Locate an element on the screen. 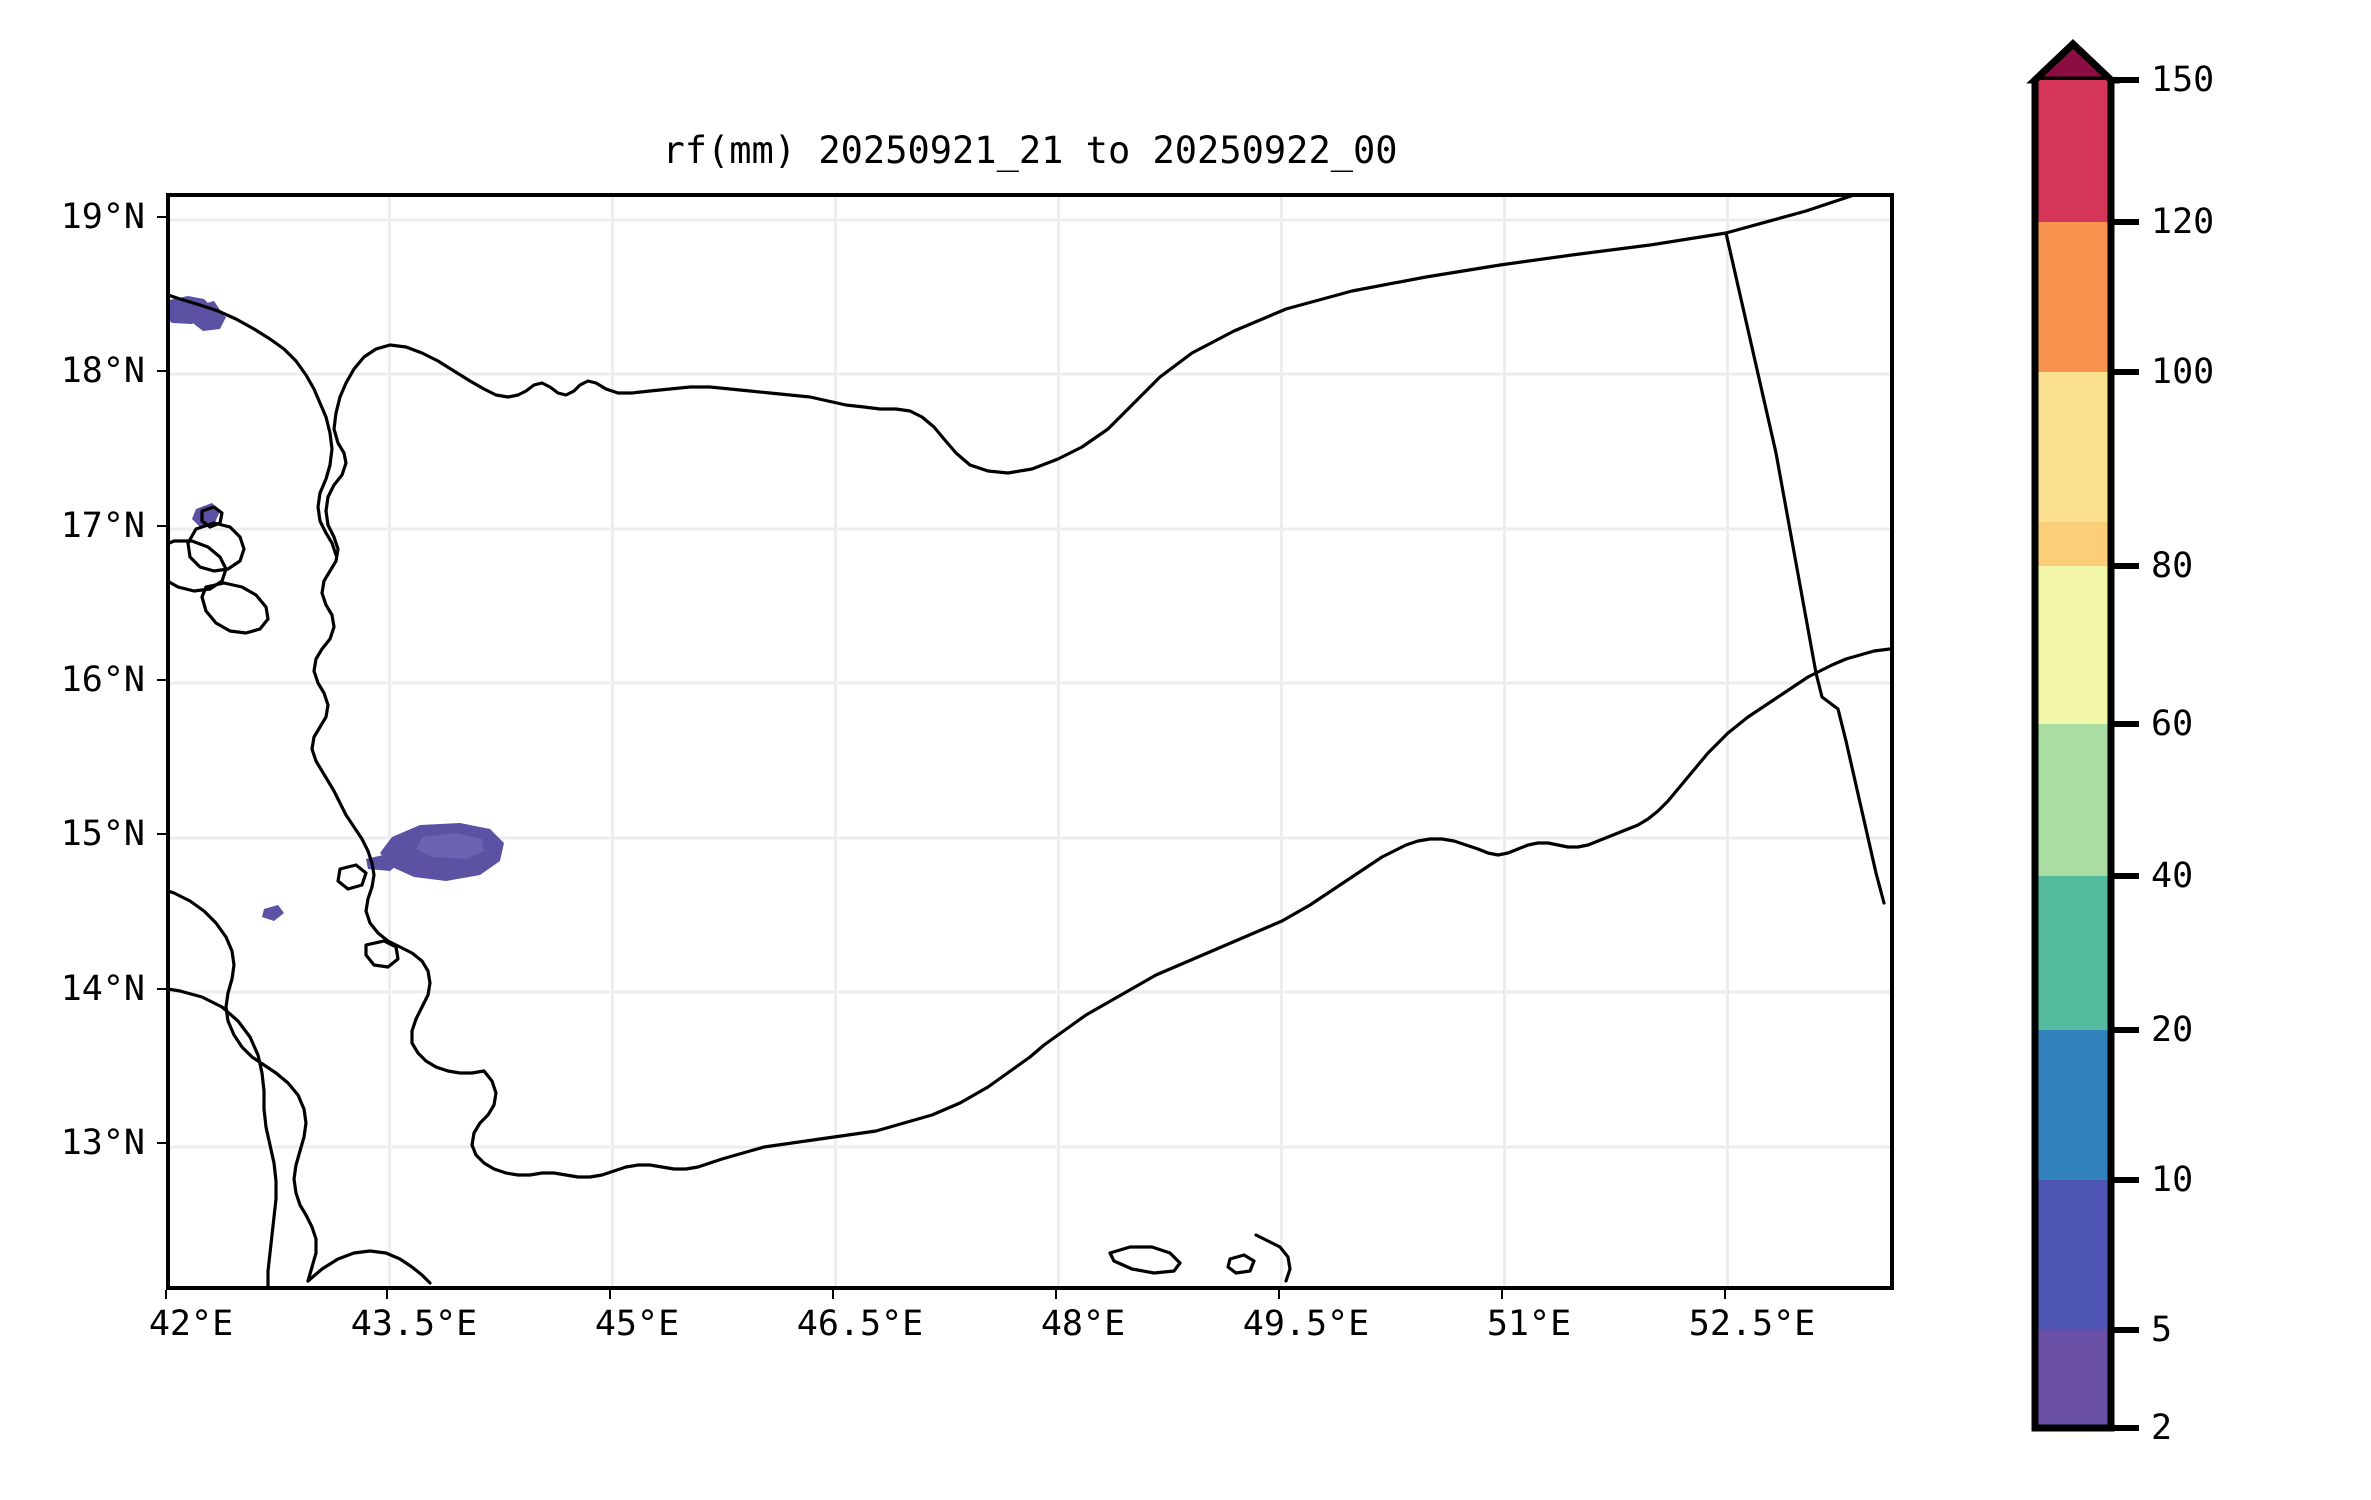 The height and width of the screenshot is (1500, 2371). coastline-africa-south is located at coordinates (369, 1267).